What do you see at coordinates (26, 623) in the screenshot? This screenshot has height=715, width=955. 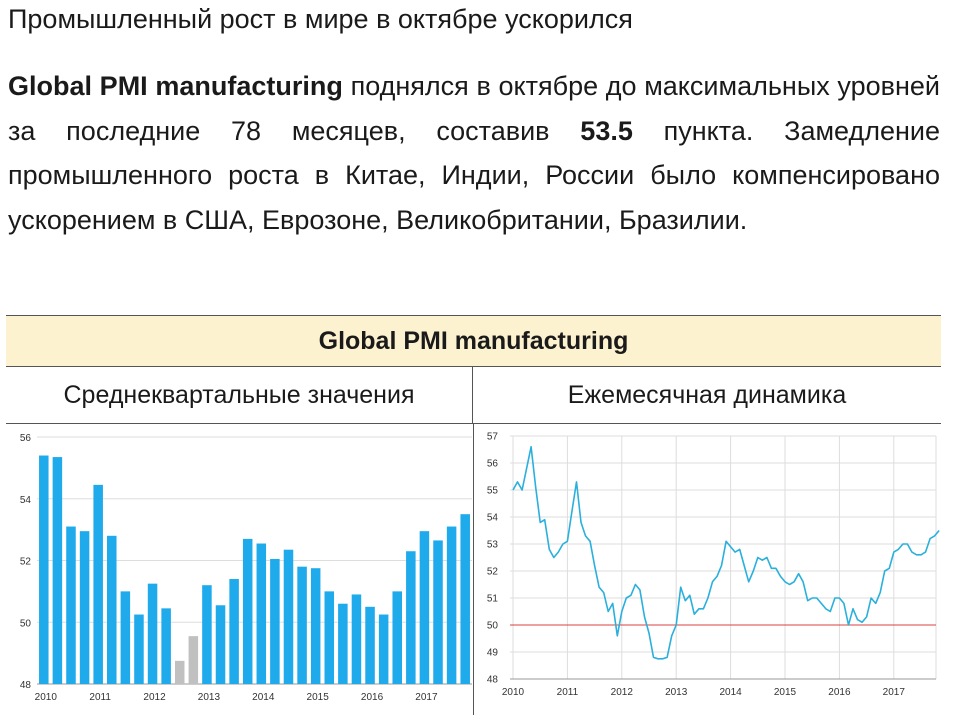 I see `bar-ytick-label: 50` at bounding box center [26, 623].